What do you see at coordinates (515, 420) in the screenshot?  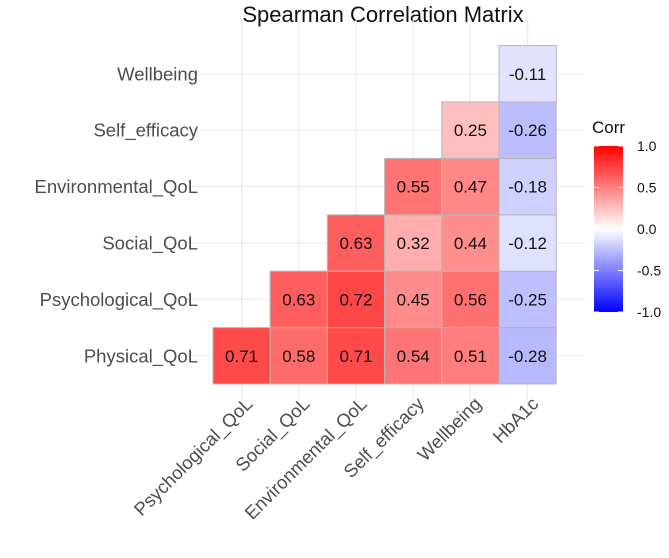 I see `x-tick-label-hba1c: HbA1c` at bounding box center [515, 420].